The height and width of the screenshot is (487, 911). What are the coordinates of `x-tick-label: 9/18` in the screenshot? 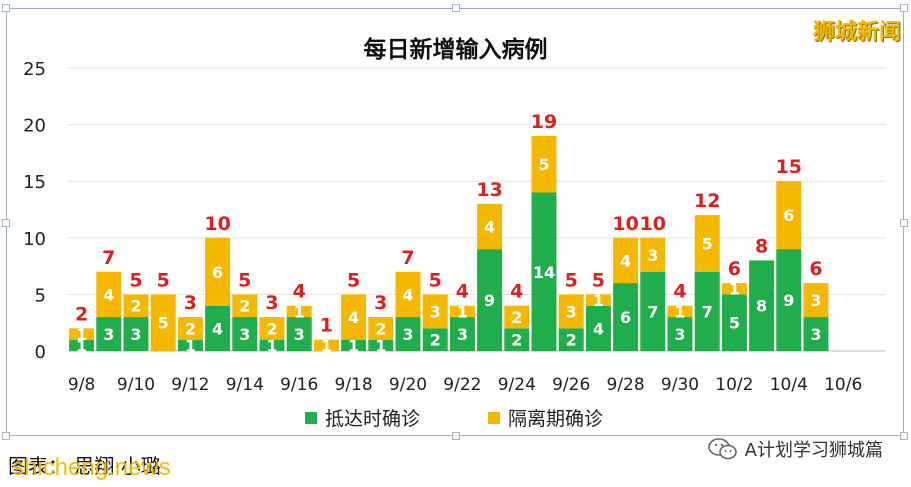 It's located at (354, 385).